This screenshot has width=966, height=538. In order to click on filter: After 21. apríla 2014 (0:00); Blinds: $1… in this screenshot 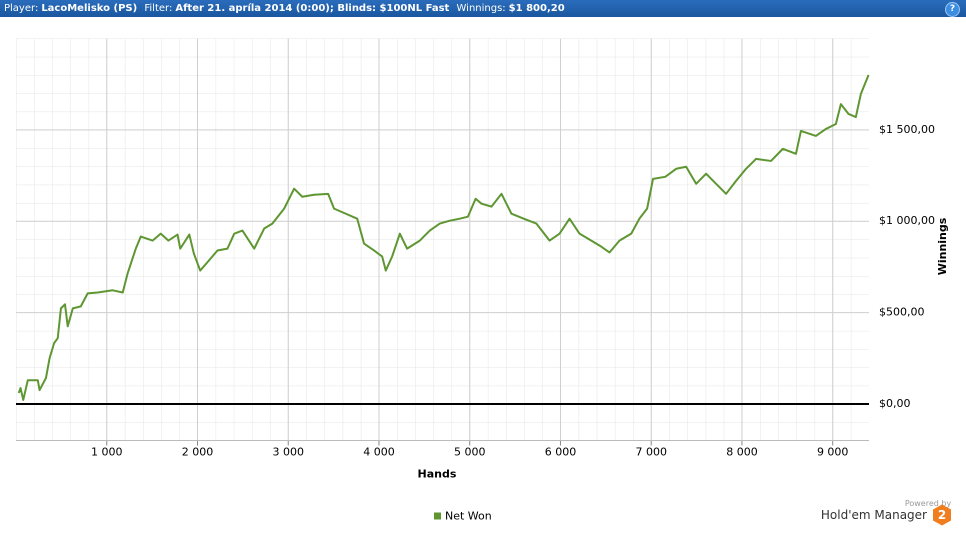, I will do `click(312, 8)`.